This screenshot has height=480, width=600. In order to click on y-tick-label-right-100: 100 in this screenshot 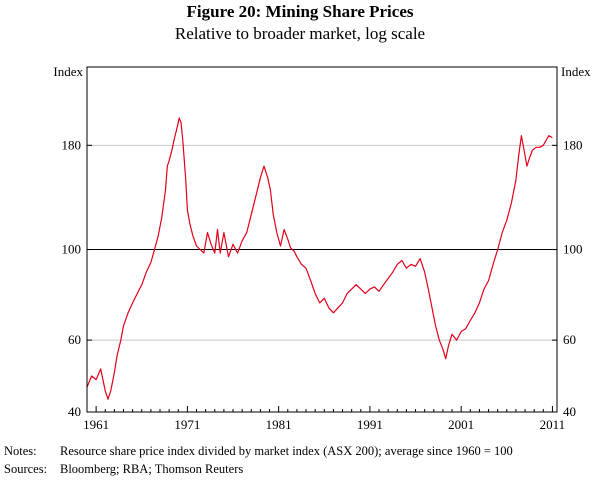, I will do `click(573, 249)`.